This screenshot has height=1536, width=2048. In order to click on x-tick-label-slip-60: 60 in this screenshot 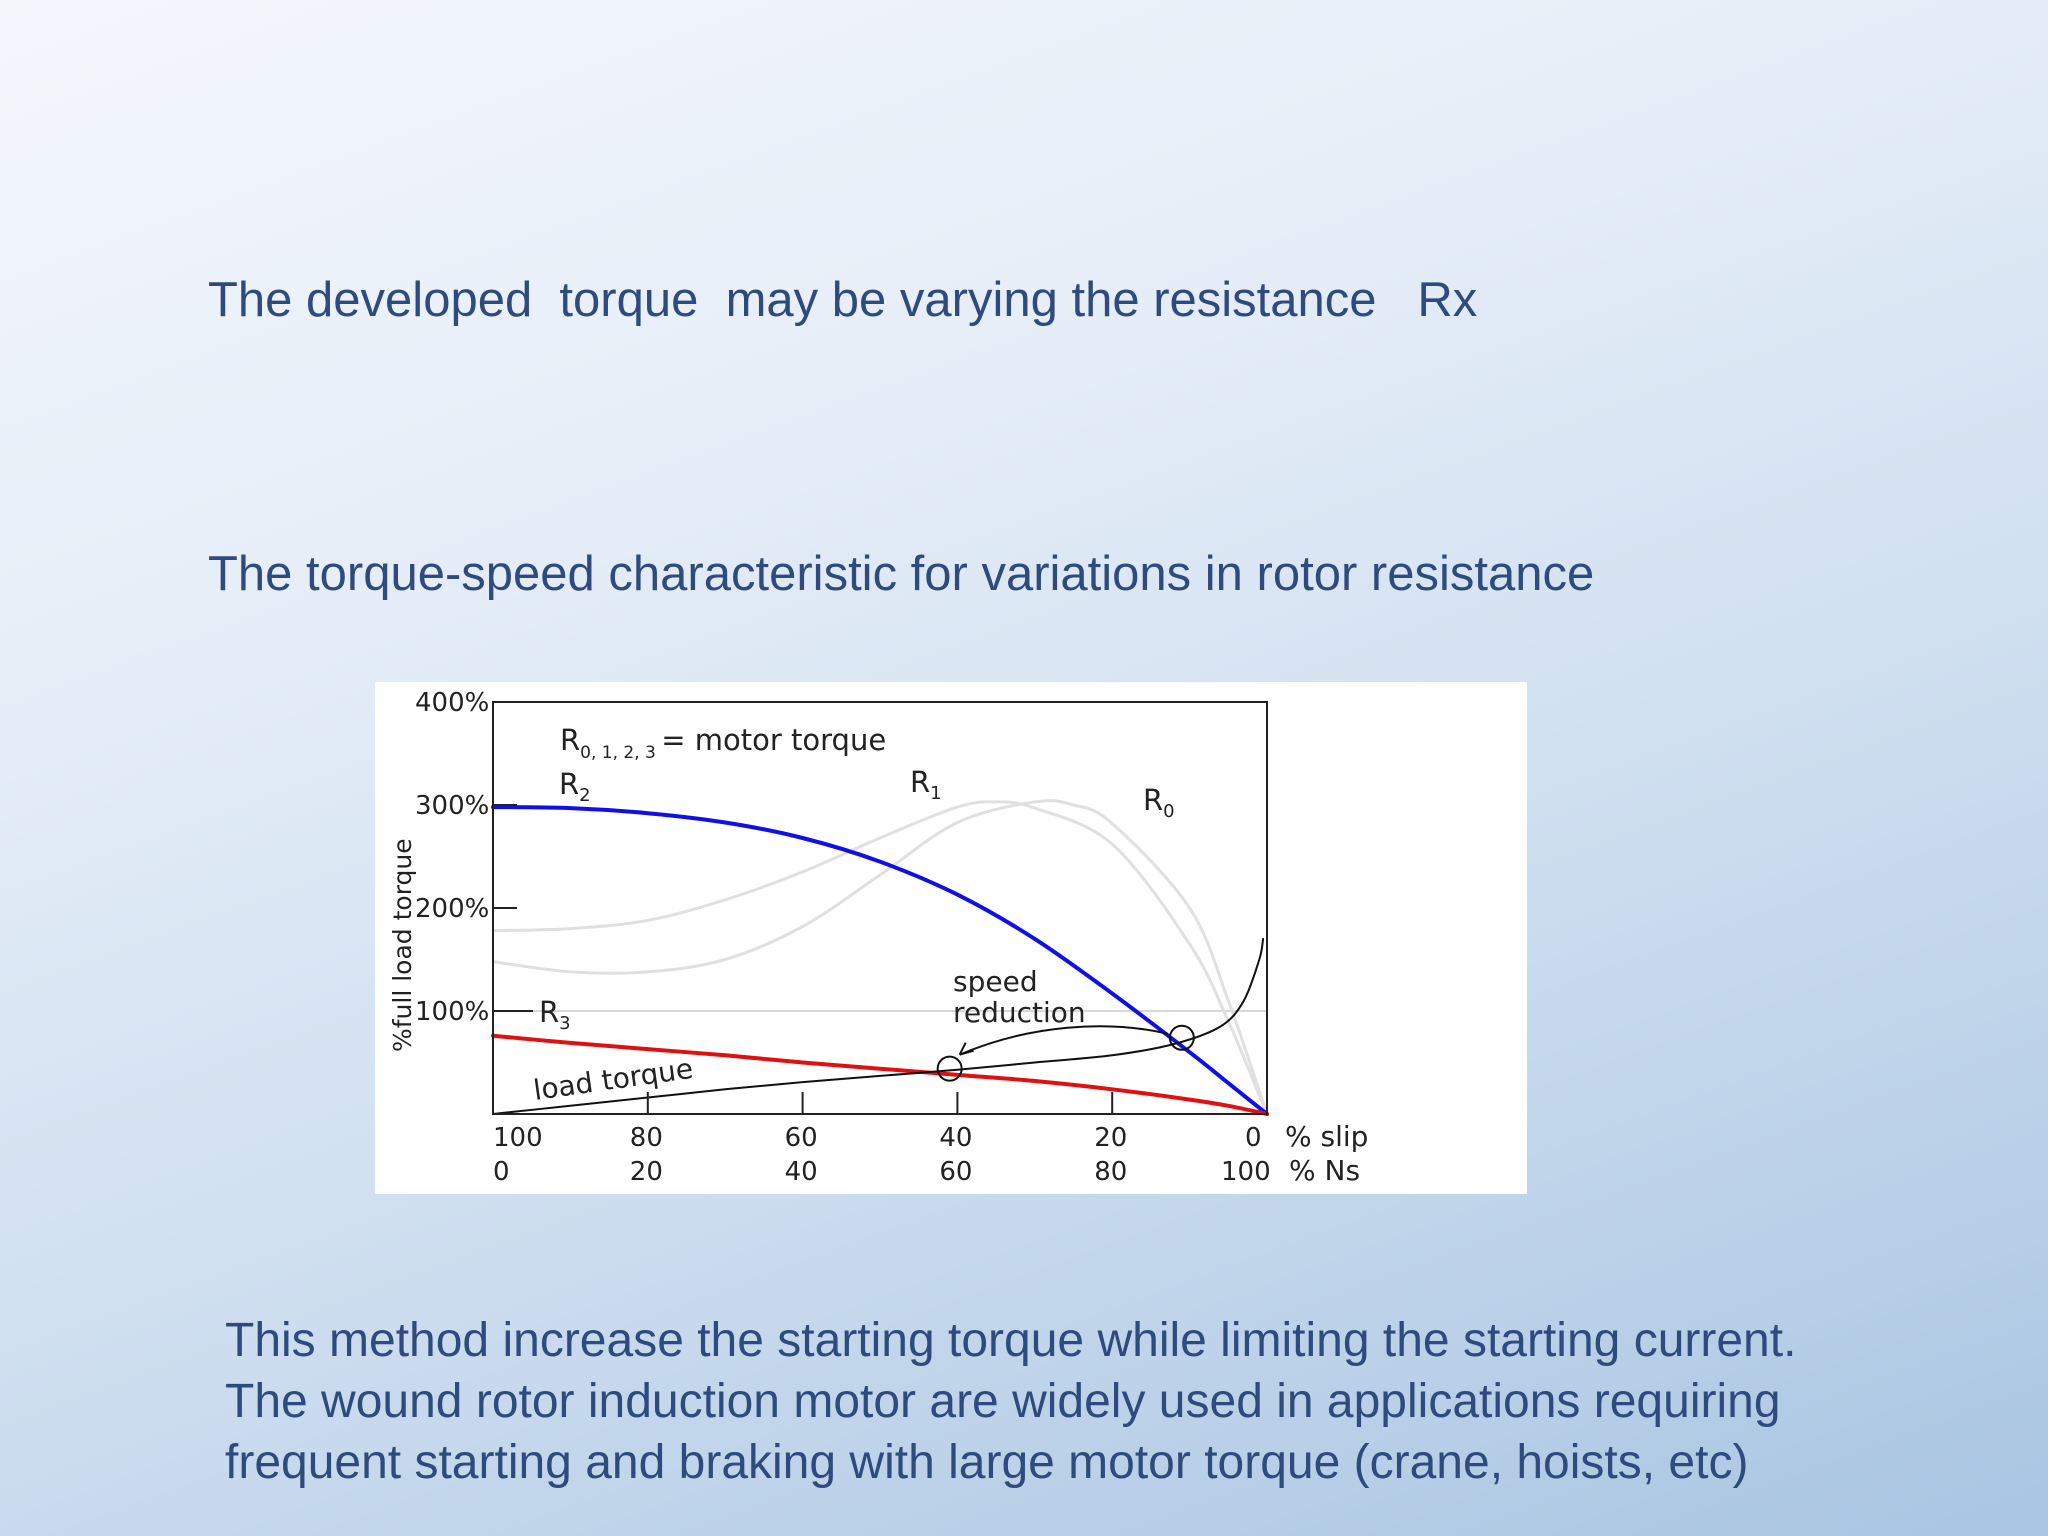, I will do `click(801, 1138)`.